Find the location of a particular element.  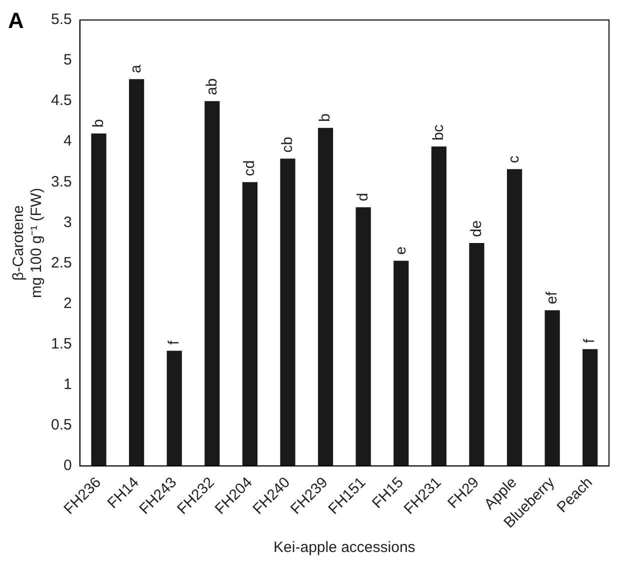

y-tick-label: 4 is located at coordinates (68, 141).